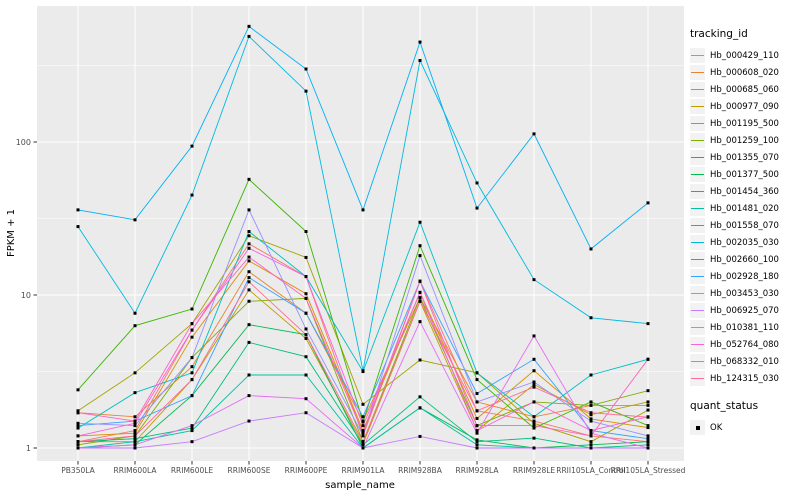  I want to click on y-tick-label: 10, so click(26, 295).